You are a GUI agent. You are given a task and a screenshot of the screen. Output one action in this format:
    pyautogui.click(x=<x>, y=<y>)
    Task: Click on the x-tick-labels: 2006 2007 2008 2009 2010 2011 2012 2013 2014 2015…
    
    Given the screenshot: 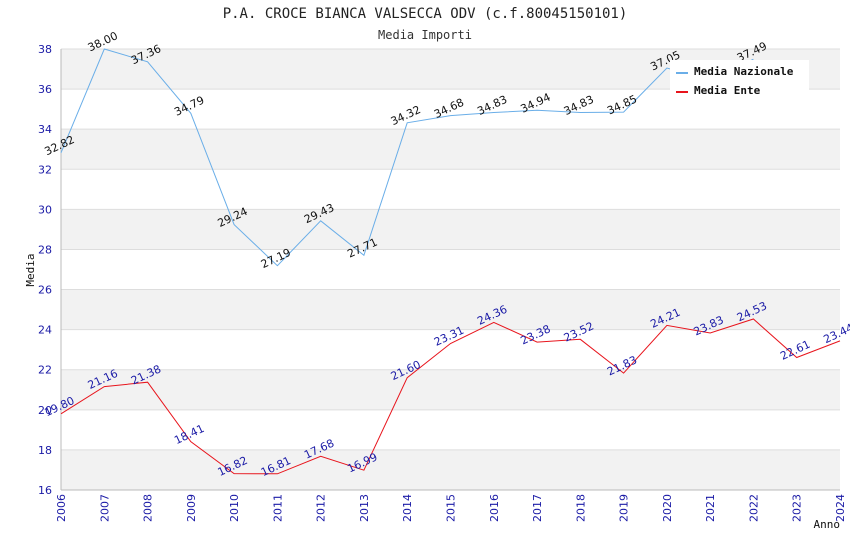 What is the action you would take?
    pyautogui.click(x=451, y=508)
    